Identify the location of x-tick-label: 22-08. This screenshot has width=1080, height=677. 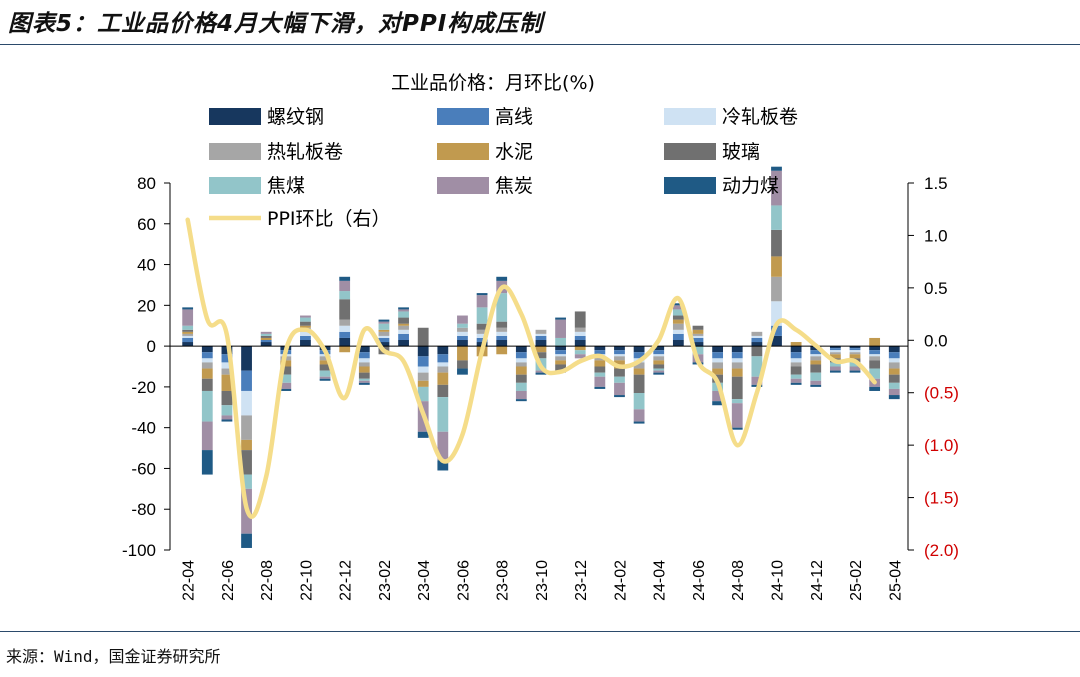
(267, 580).